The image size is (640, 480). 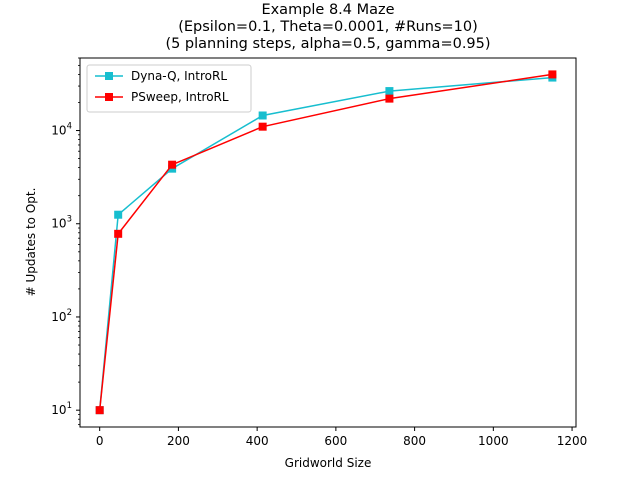 What do you see at coordinates (61, 223) in the screenshot?
I see `y-tick-label: 10³` at bounding box center [61, 223].